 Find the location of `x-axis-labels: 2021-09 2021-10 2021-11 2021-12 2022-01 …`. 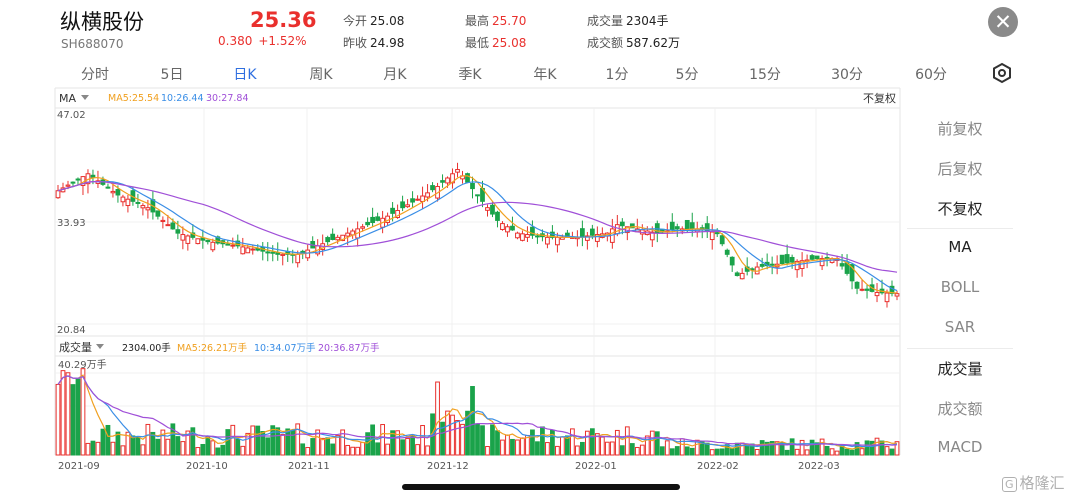

x-axis-labels: 2021-09 2021-10 2021-11 2021-12 2022-01 … is located at coordinates (449, 466).